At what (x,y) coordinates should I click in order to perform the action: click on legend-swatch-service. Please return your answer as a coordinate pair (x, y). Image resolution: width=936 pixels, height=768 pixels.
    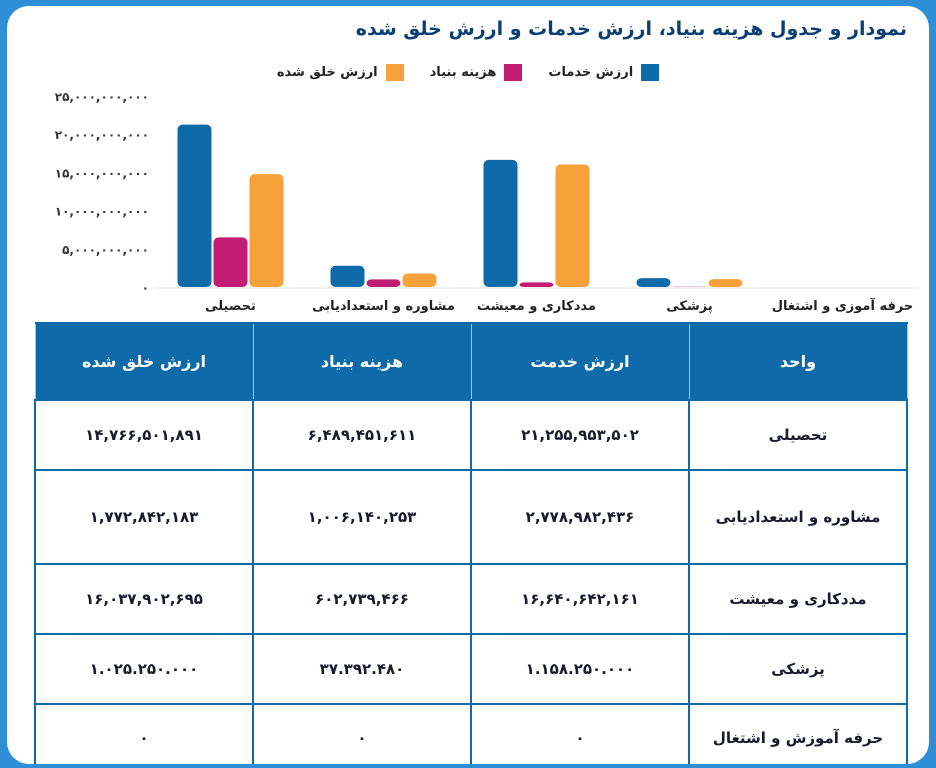
    Looking at the image, I should click on (650, 72).